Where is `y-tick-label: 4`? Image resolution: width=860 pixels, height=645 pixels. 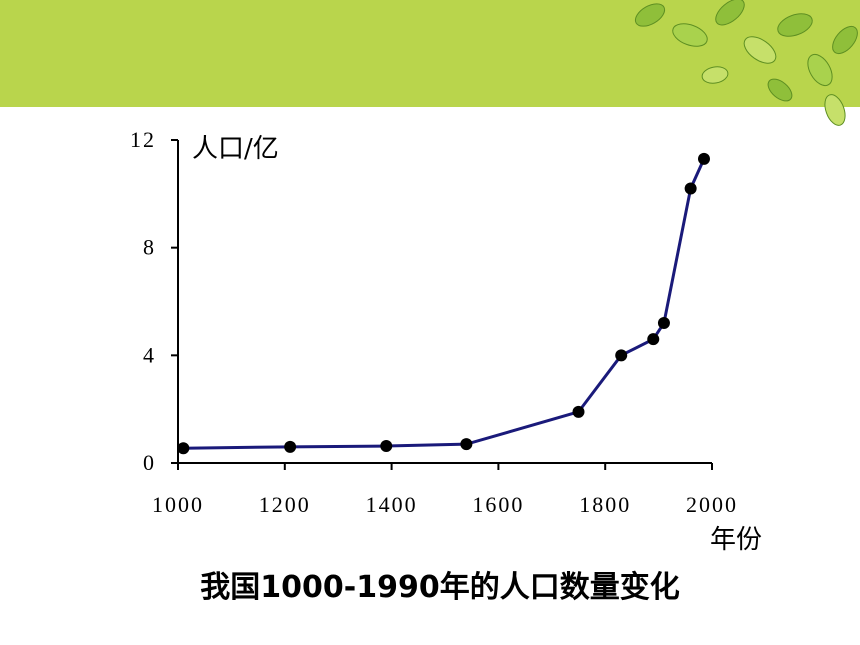
y-tick-label: 4 is located at coordinates (149, 354).